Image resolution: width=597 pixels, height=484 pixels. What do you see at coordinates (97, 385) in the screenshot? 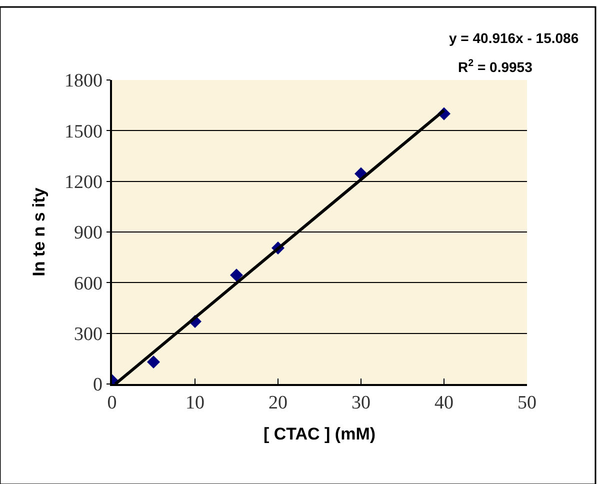
I see `y-tick-label: 0` at bounding box center [97, 385].